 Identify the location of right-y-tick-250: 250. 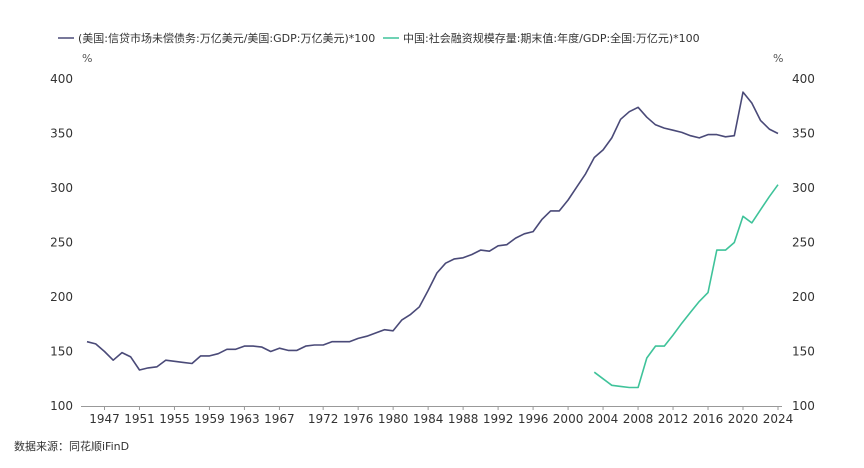
(803, 243).